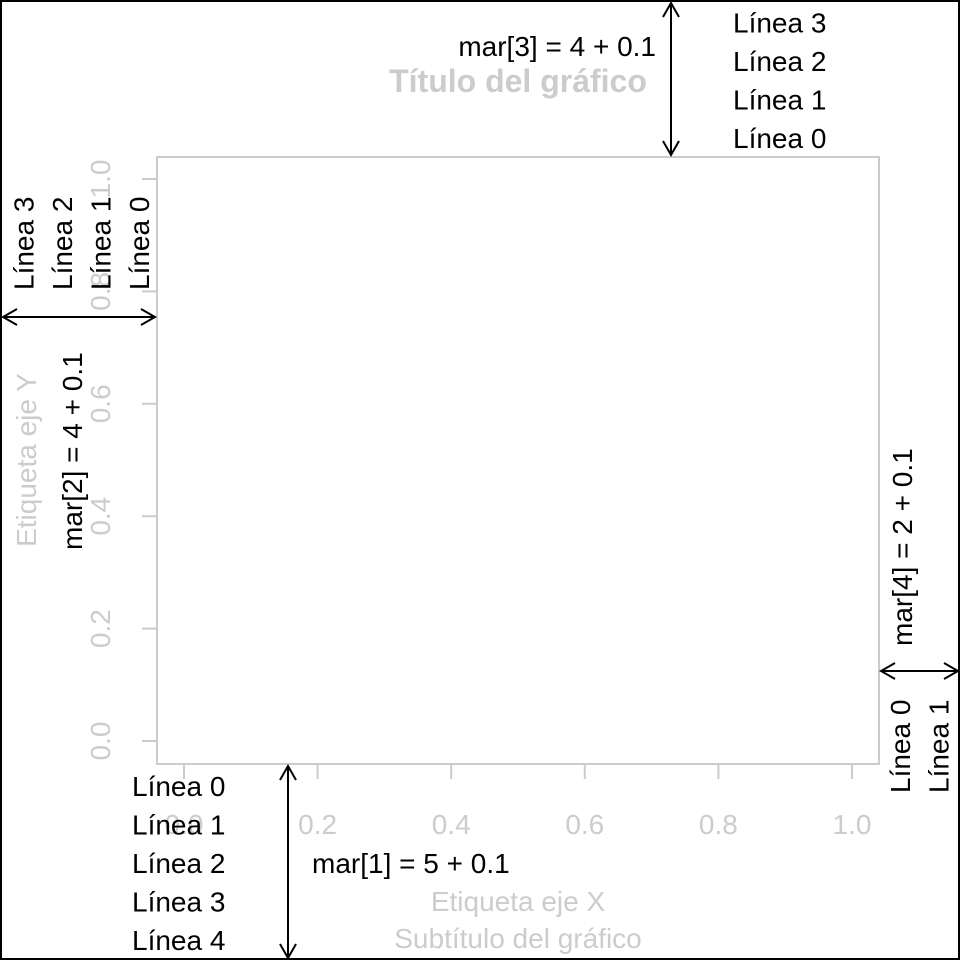  Describe the element at coordinates (779, 61) in the screenshot. I see `top-margin-line-2: Línea 2` at that location.